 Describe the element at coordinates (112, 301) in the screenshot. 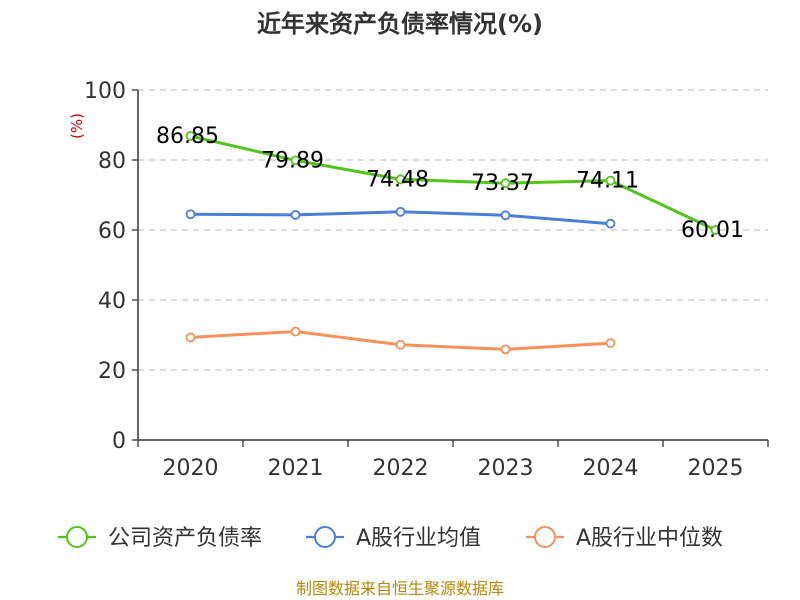

I see `y-tick-label-40: 40` at that location.